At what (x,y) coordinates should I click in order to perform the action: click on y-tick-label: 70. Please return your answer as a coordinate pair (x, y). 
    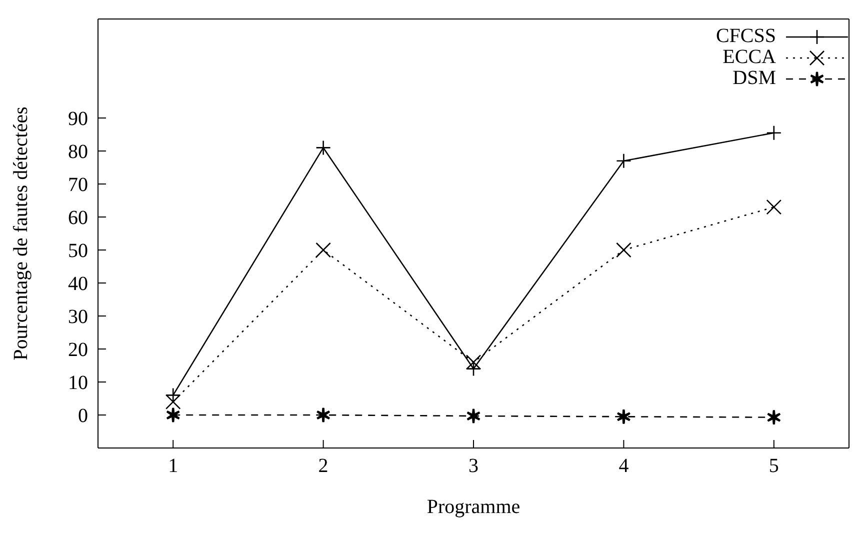
    Looking at the image, I should click on (78, 185).